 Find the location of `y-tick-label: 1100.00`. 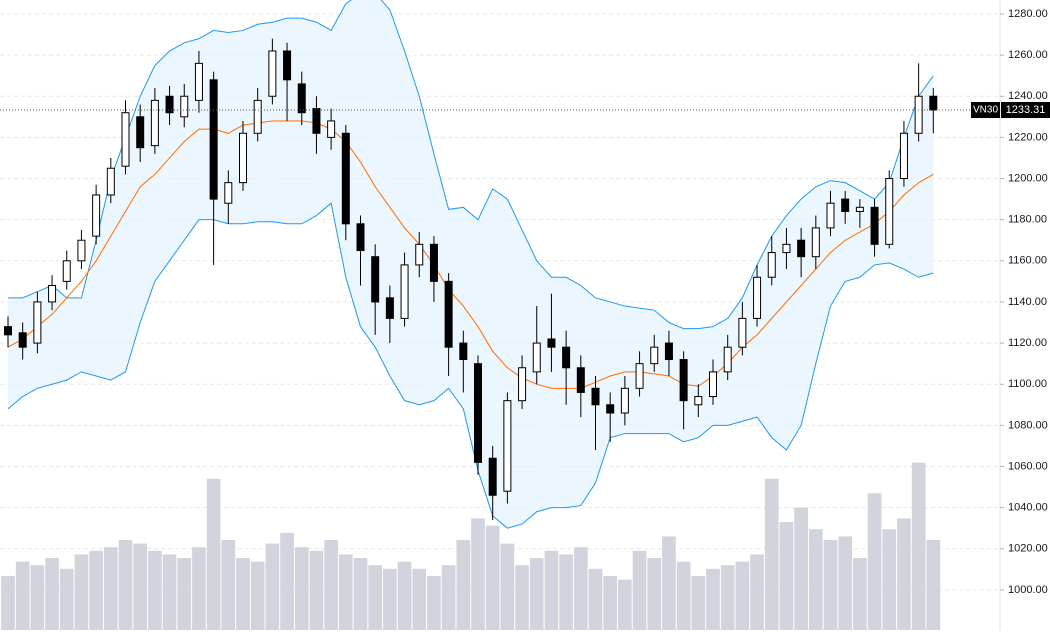

y-tick-label: 1100.00 is located at coordinates (1027, 384).